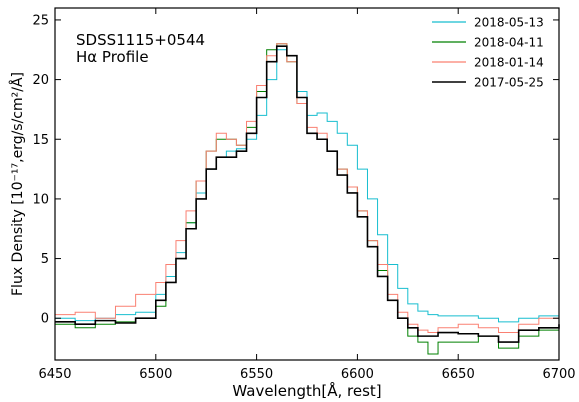  What do you see at coordinates (112, 57) in the screenshot?
I see `annotation-line-2: Hα Profile` at bounding box center [112, 57].